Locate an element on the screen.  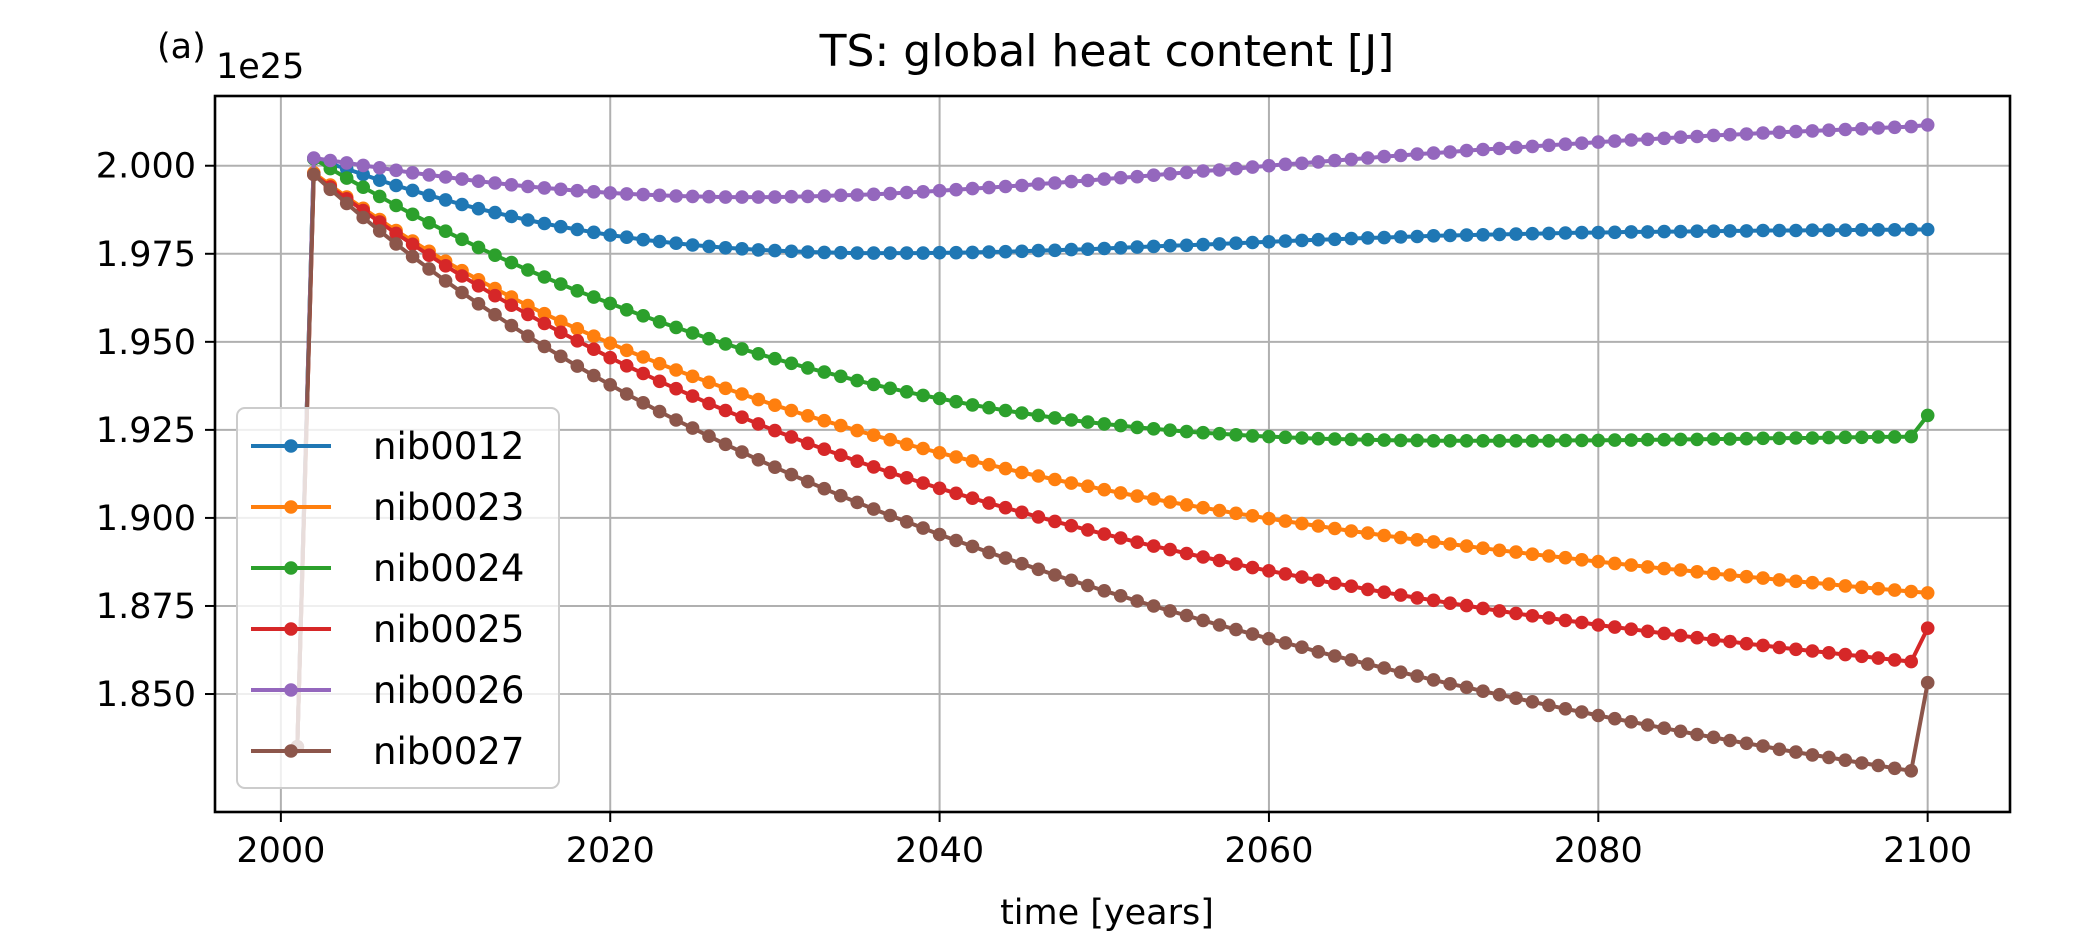
legend-entry: nib0026 is located at coordinates (387, 690).